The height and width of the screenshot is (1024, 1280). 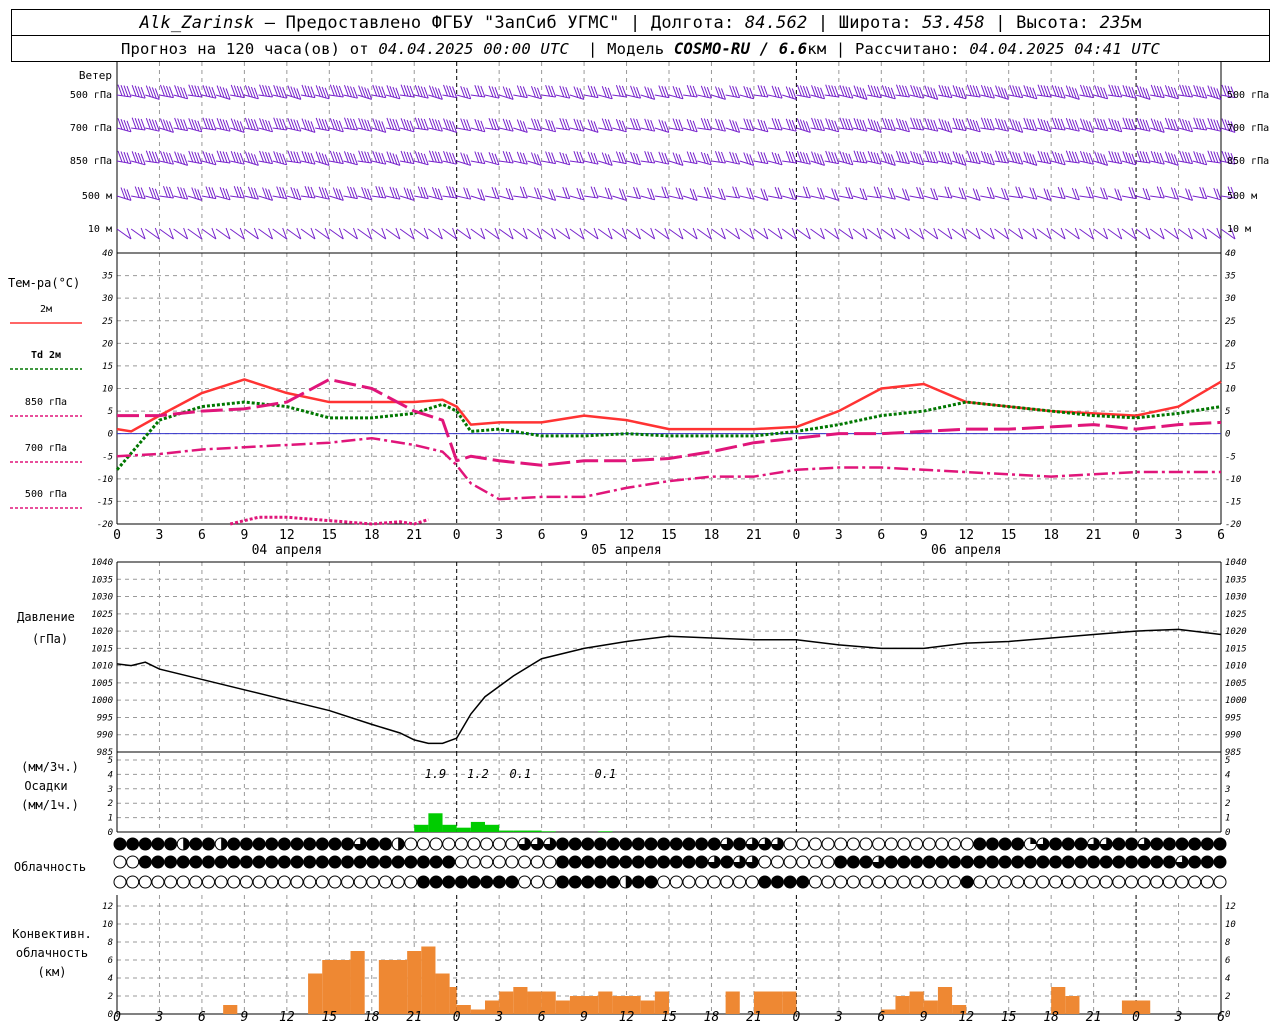 What do you see at coordinates (329, 535) in the screenshot?
I see `temp-xtick-label: 15` at bounding box center [329, 535].